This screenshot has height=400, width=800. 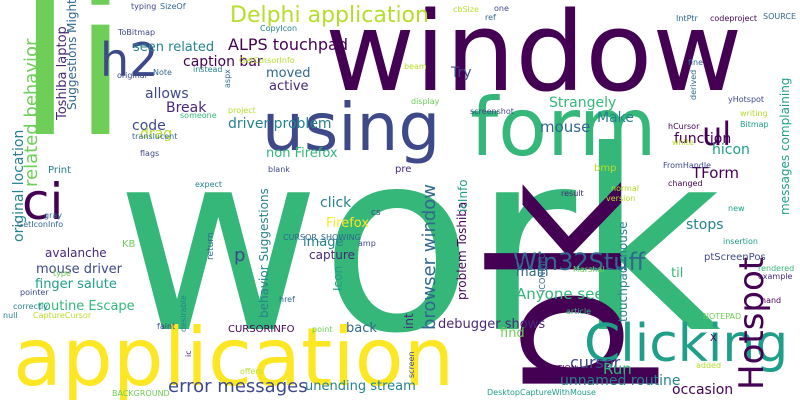 What do you see at coordinates (60, 170) in the screenshot?
I see `word: Print` at bounding box center [60, 170].